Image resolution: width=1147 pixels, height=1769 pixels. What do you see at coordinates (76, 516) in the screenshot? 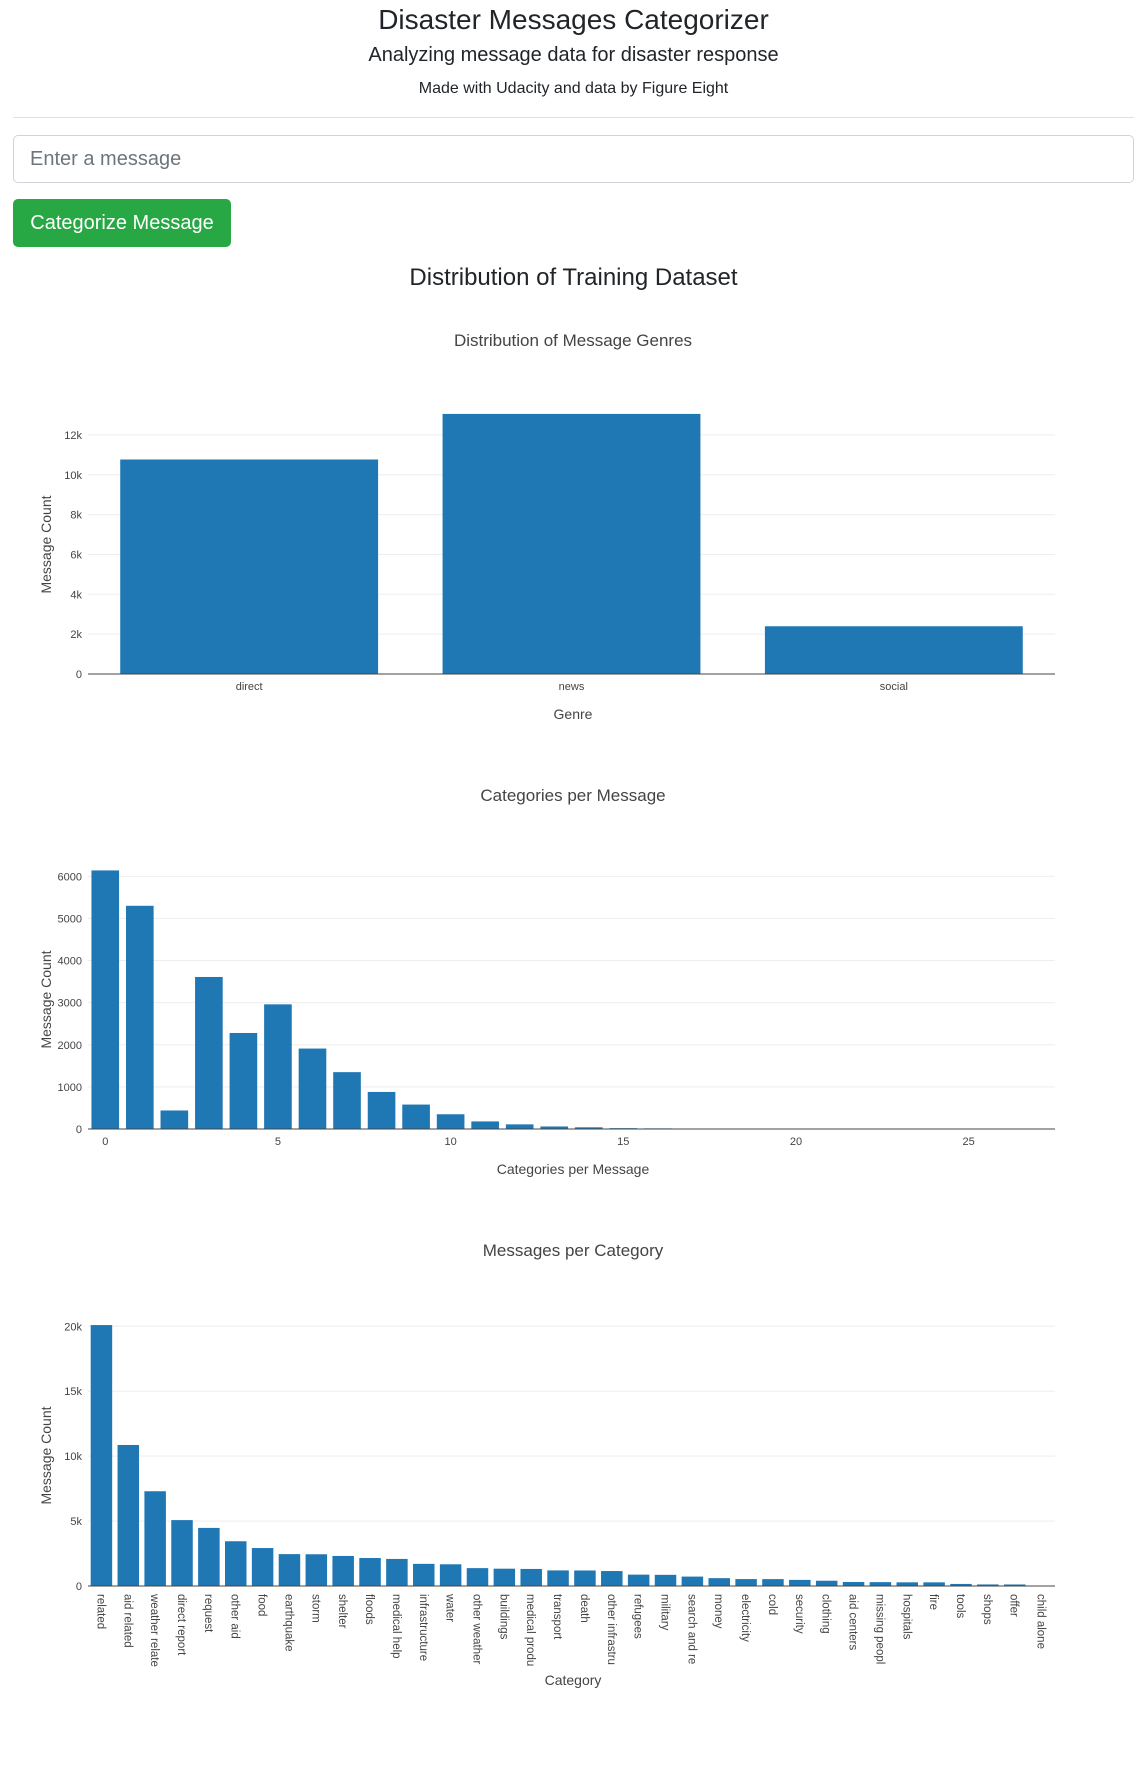
I see `y-tick-label: 8k` at bounding box center [76, 516].